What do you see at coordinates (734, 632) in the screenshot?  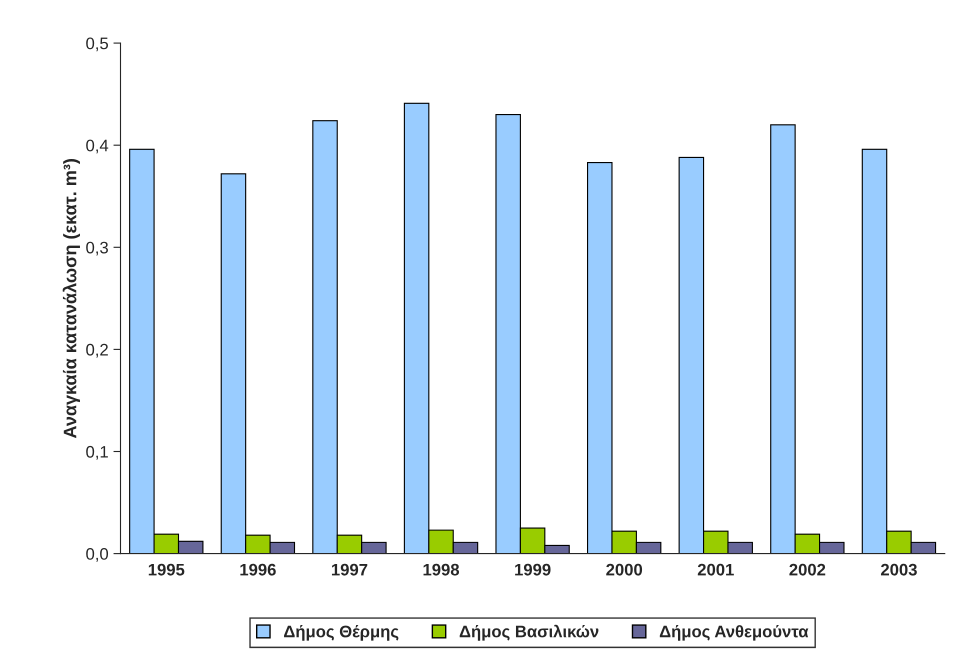 I see `legend-label: Δήμος Ανθεμούντα` at bounding box center [734, 632].